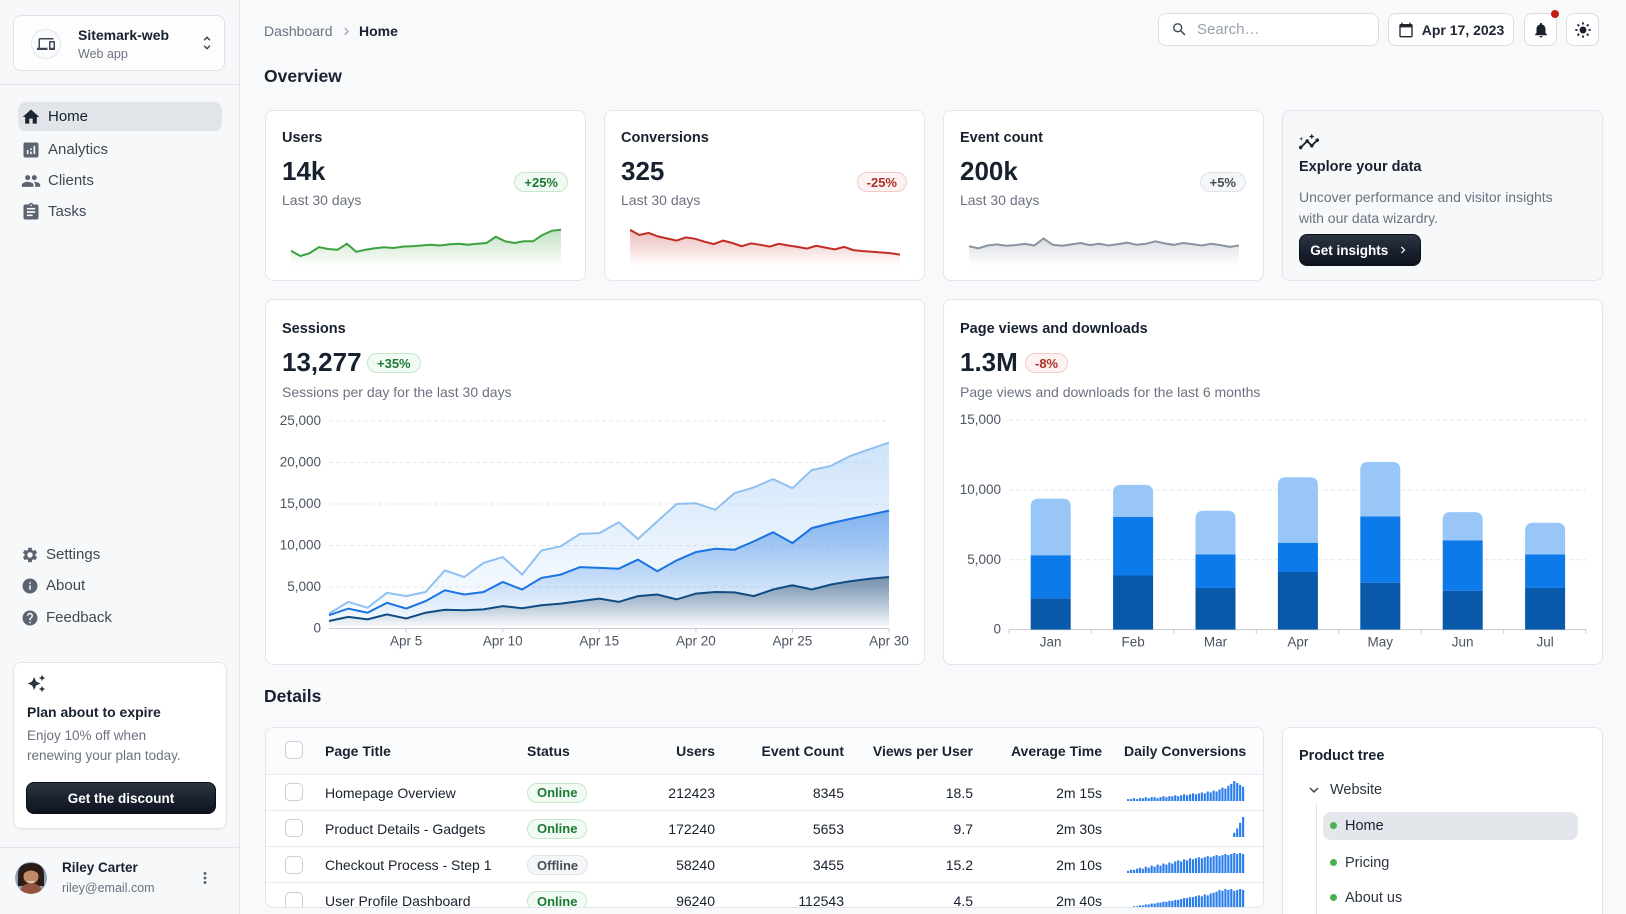 This screenshot has height=914, width=1626. I want to click on svg-text: Jan, so click(1051, 642).